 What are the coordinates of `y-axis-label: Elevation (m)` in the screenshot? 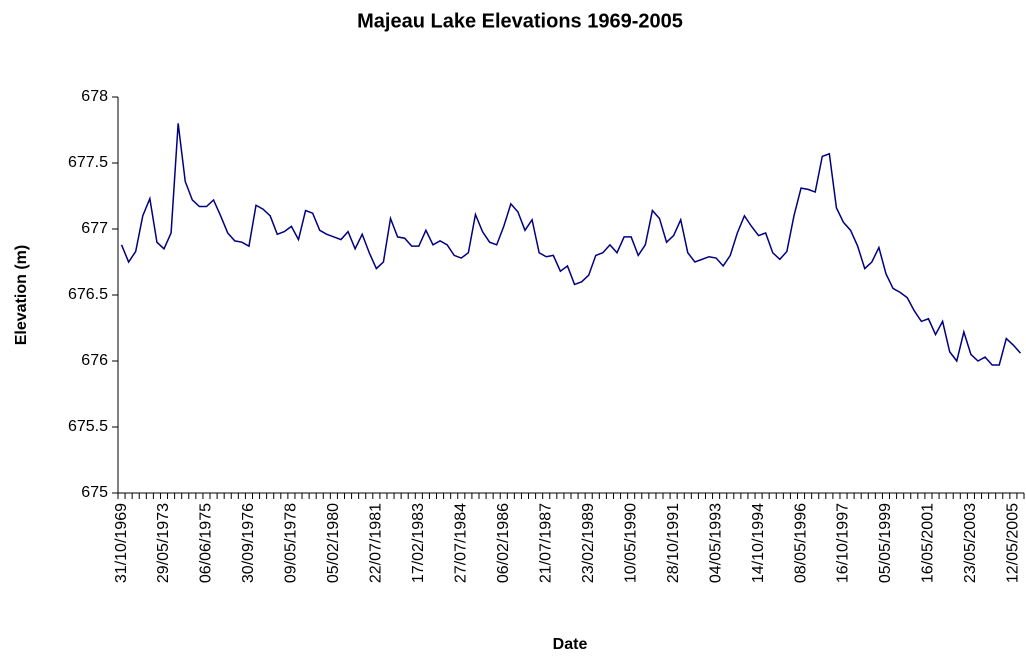 It's located at (21, 295).